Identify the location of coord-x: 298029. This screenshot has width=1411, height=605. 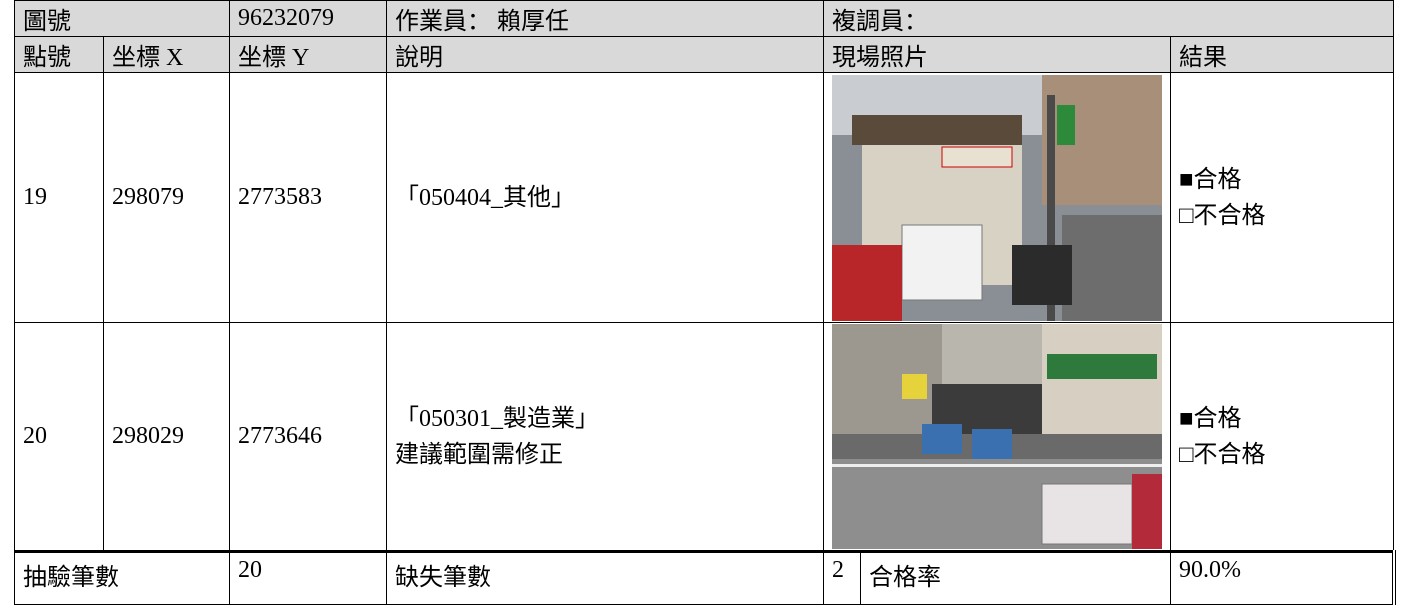
(166, 437).